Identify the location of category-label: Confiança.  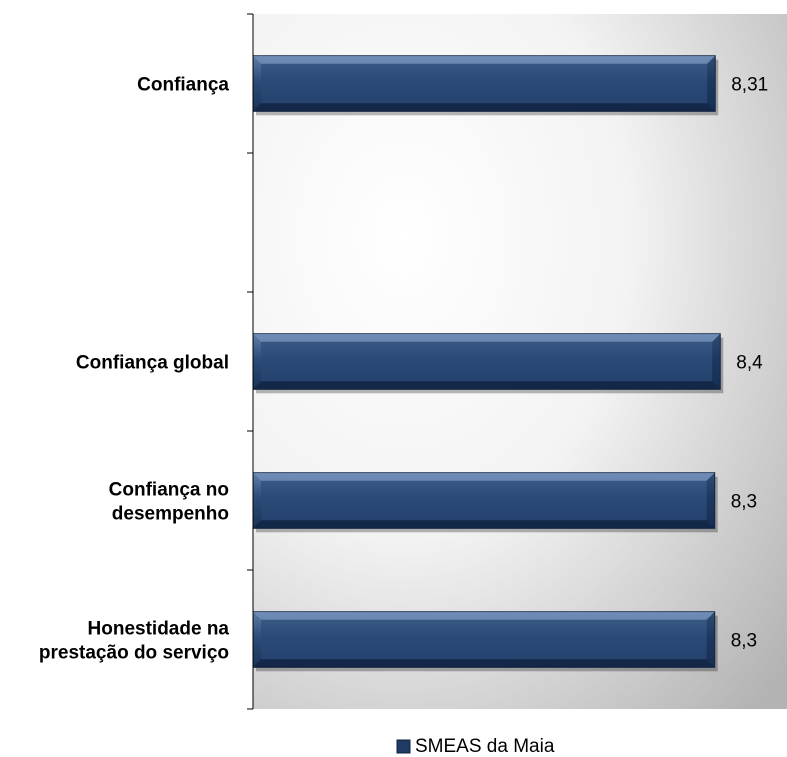
(183, 85).